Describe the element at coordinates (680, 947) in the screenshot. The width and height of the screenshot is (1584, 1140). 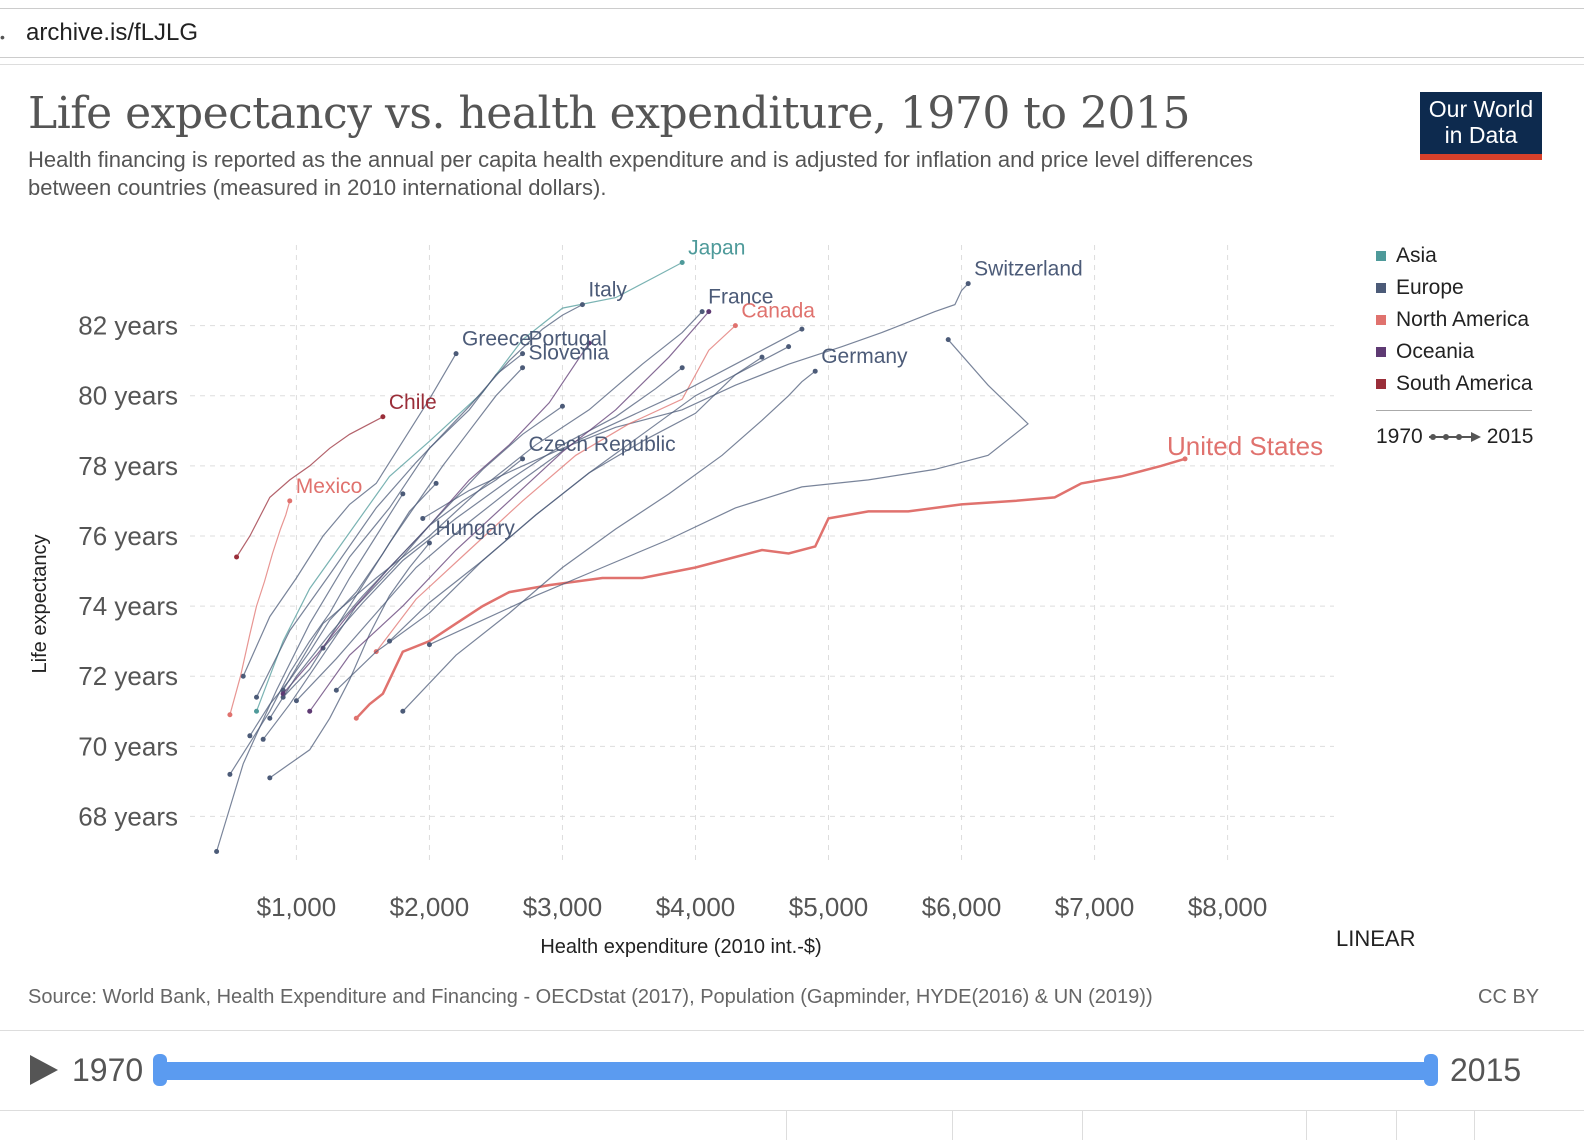
I see `x-axis-label: Health expenditure (2010 int.-$)` at that location.